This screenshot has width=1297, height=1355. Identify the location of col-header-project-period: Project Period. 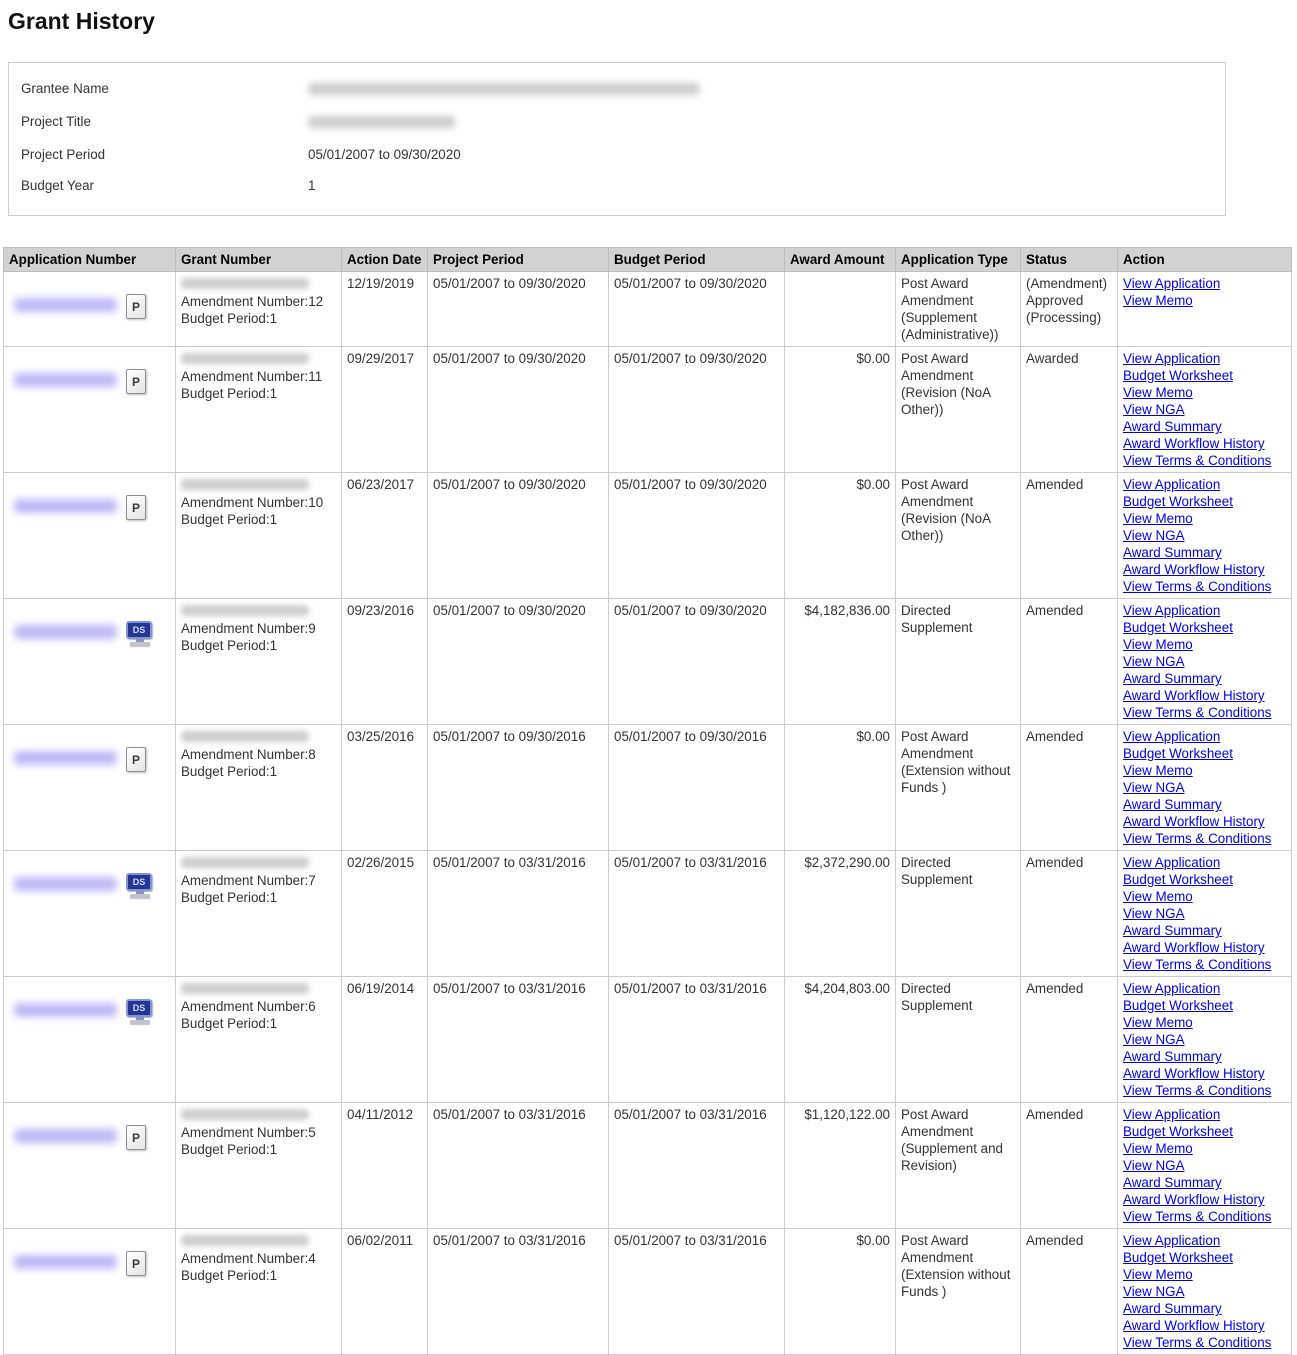
(518, 259).